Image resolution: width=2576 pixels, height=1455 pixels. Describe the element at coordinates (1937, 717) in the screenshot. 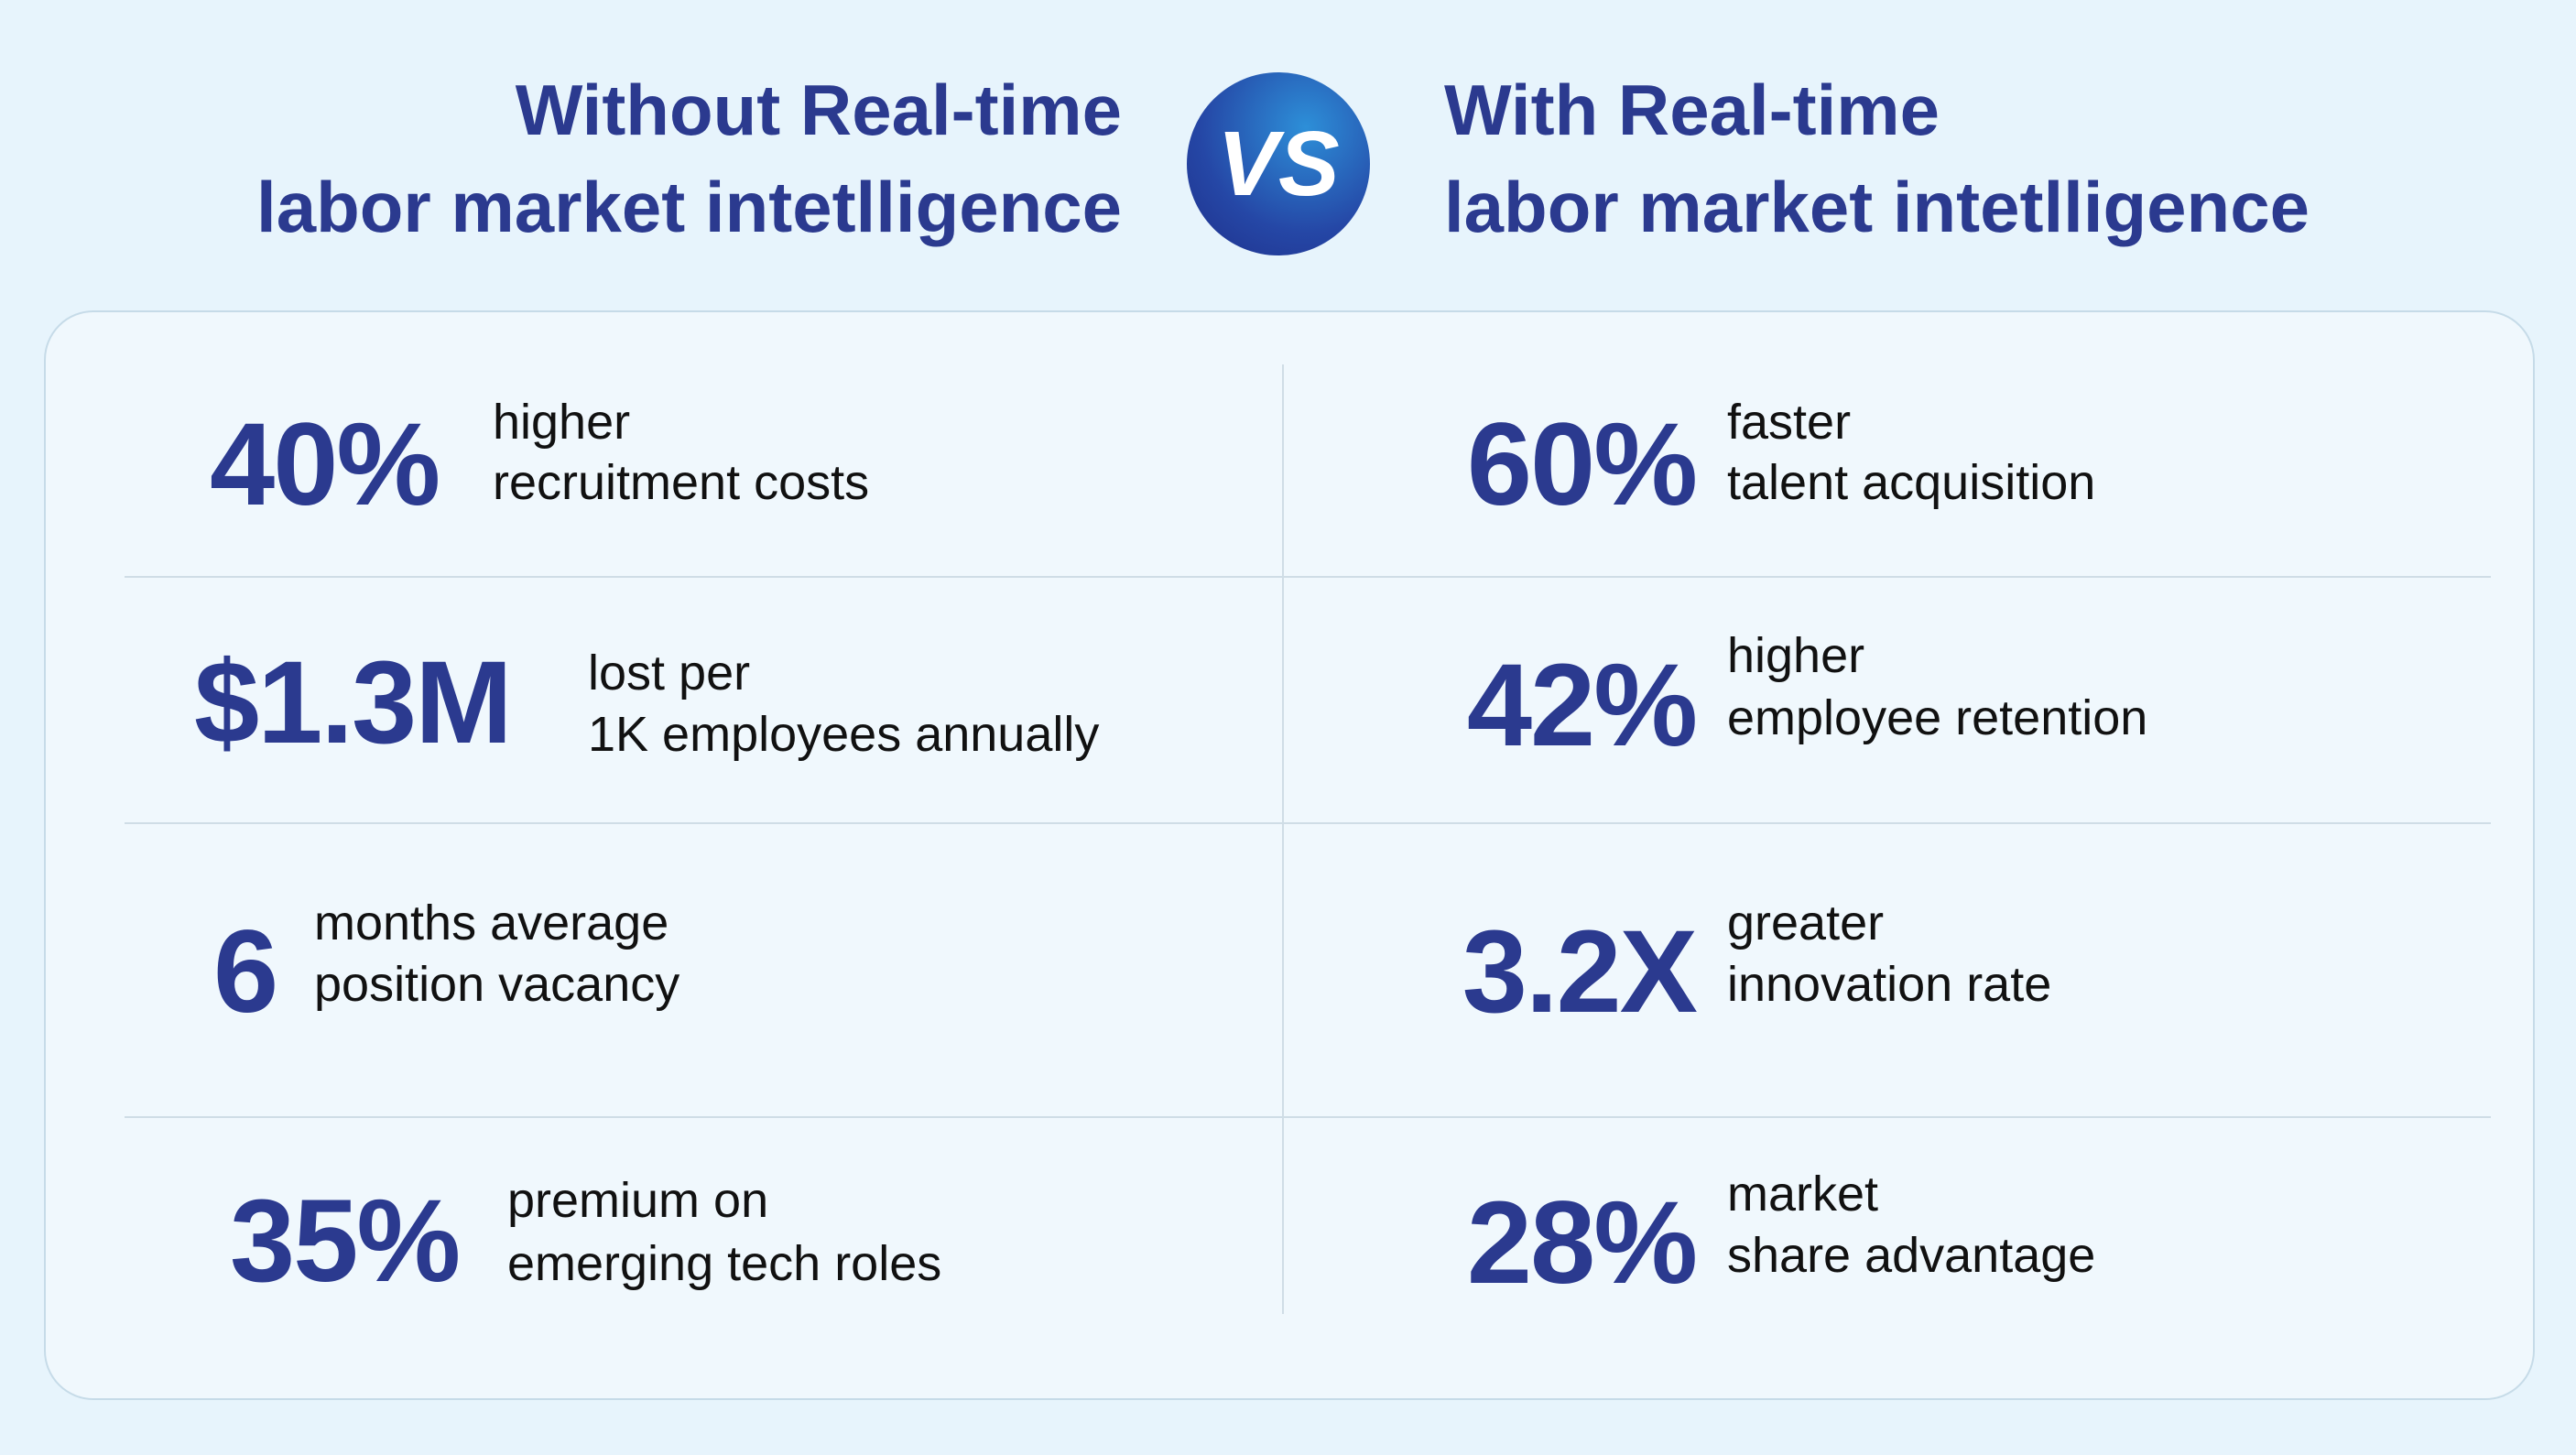

I see `stat-description: employee retention` at that location.